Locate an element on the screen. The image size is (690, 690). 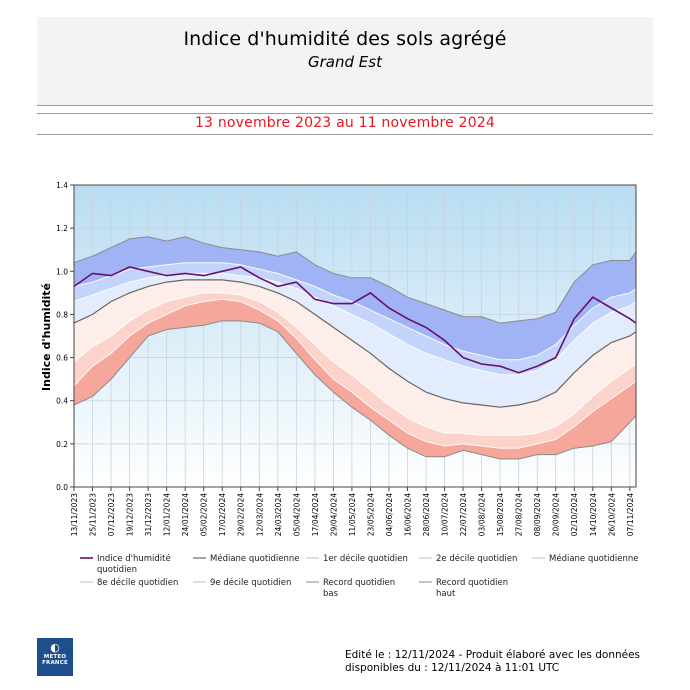
x-tick-label: 05/04/2024 is located at coordinates (296, 514).